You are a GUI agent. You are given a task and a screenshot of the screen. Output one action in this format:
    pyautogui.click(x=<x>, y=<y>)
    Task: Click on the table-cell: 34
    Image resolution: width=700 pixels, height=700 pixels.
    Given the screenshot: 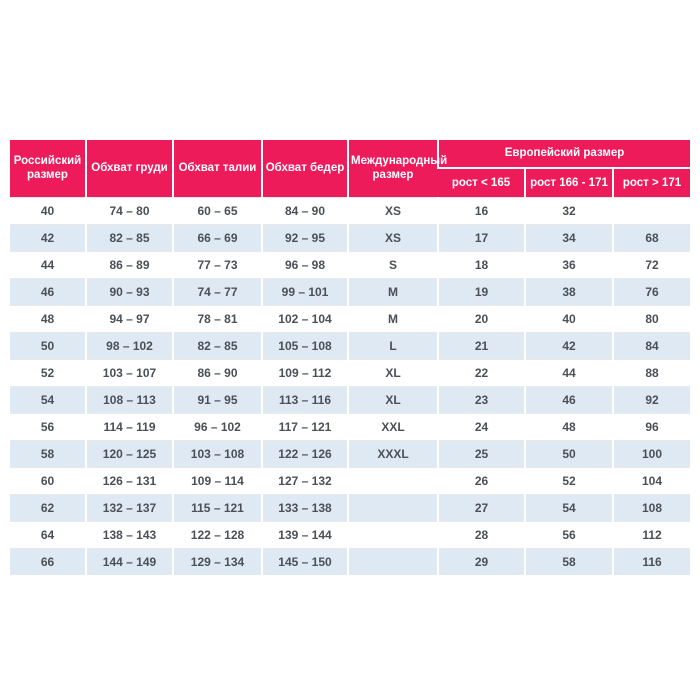 What is the action you would take?
    pyautogui.click(x=568, y=237)
    